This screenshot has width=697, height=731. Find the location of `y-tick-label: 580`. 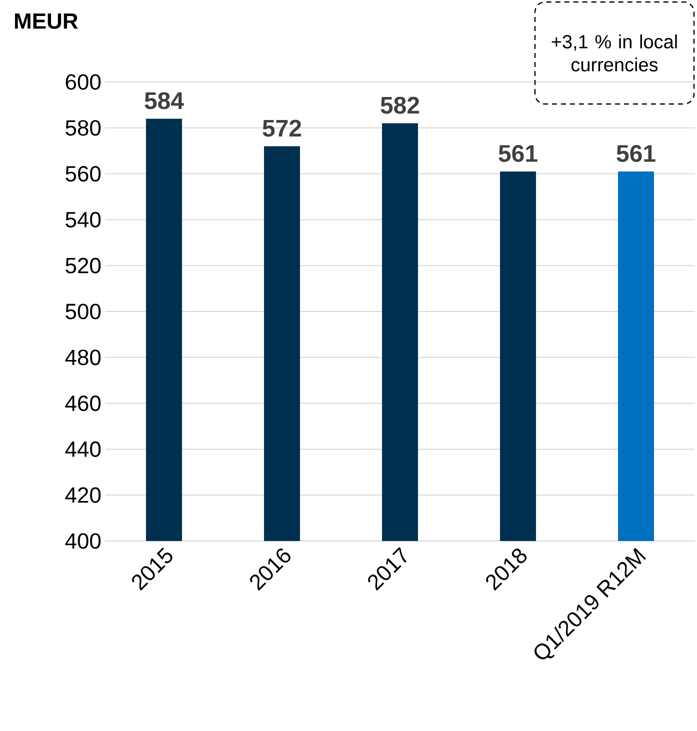

y-tick-label: 580 is located at coordinates (83, 128).